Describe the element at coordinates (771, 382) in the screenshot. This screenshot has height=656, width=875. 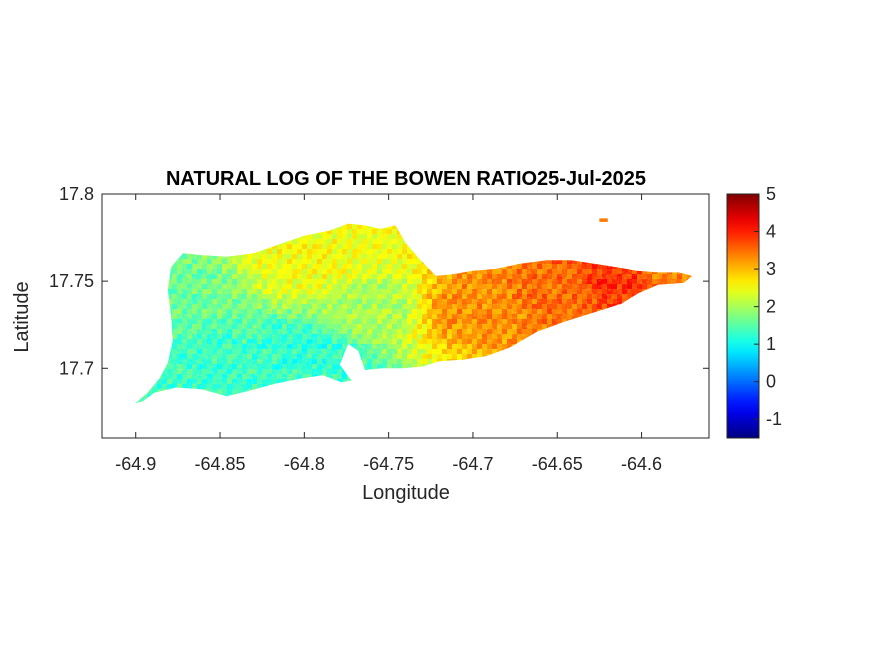
I see `colorbar-tick-label: 0` at that location.